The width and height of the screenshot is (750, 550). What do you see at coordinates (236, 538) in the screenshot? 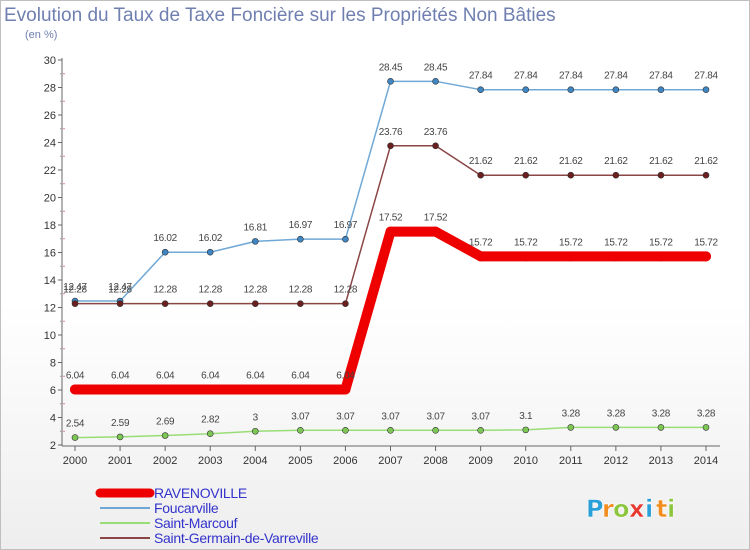
I see `legend-entry: Saint-Germain-de-Varreville` at bounding box center [236, 538].